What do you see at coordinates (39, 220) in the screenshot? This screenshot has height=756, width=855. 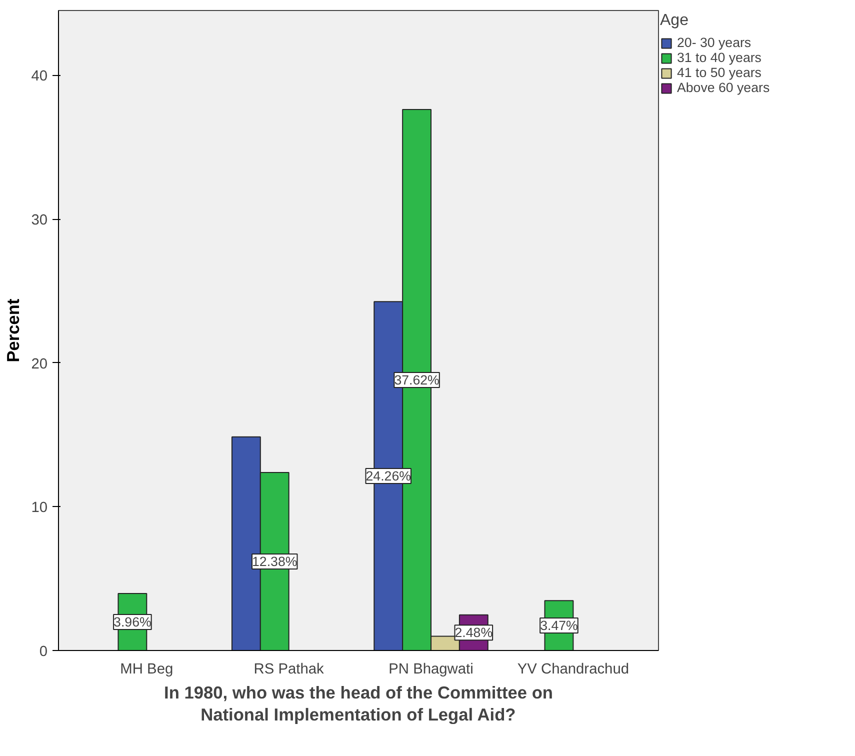 I see `y-tick-label: 30` at bounding box center [39, 220].